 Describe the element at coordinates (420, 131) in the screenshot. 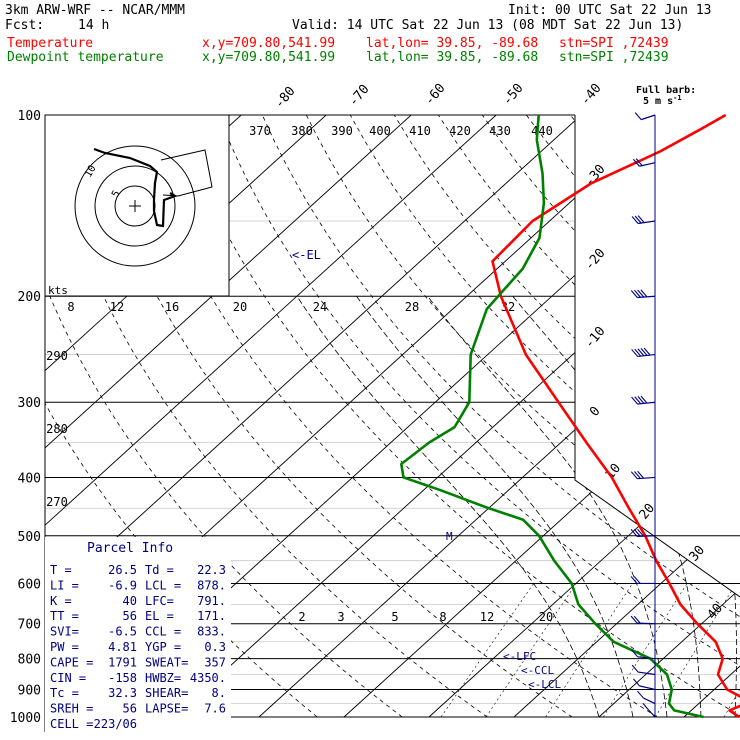

I see `theta-label: 410` at that location.